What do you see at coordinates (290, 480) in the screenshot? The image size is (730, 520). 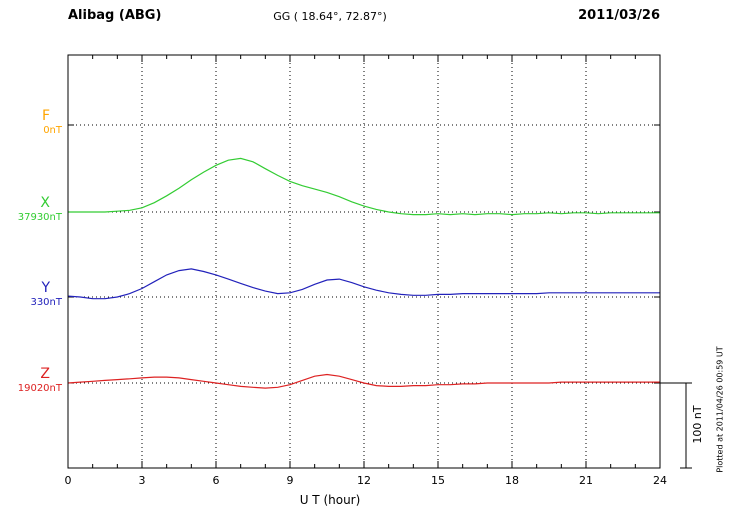 I see `x-tick-label: 9` at bounding box center [290, 480].